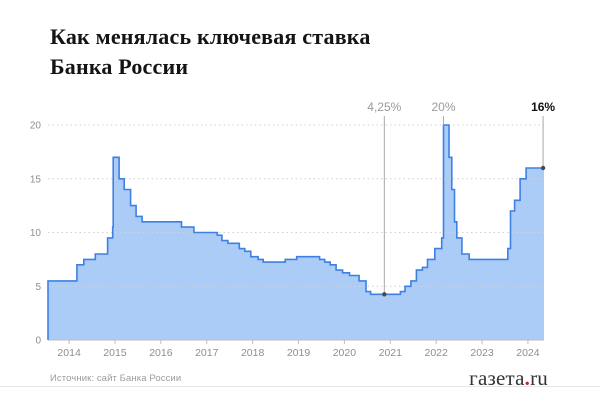 The width and height of the screenshot is (600, 400). Describe the element at coordinates (543, 107) in the screenshot. I see `annotation-label-2: 16%` at that location.